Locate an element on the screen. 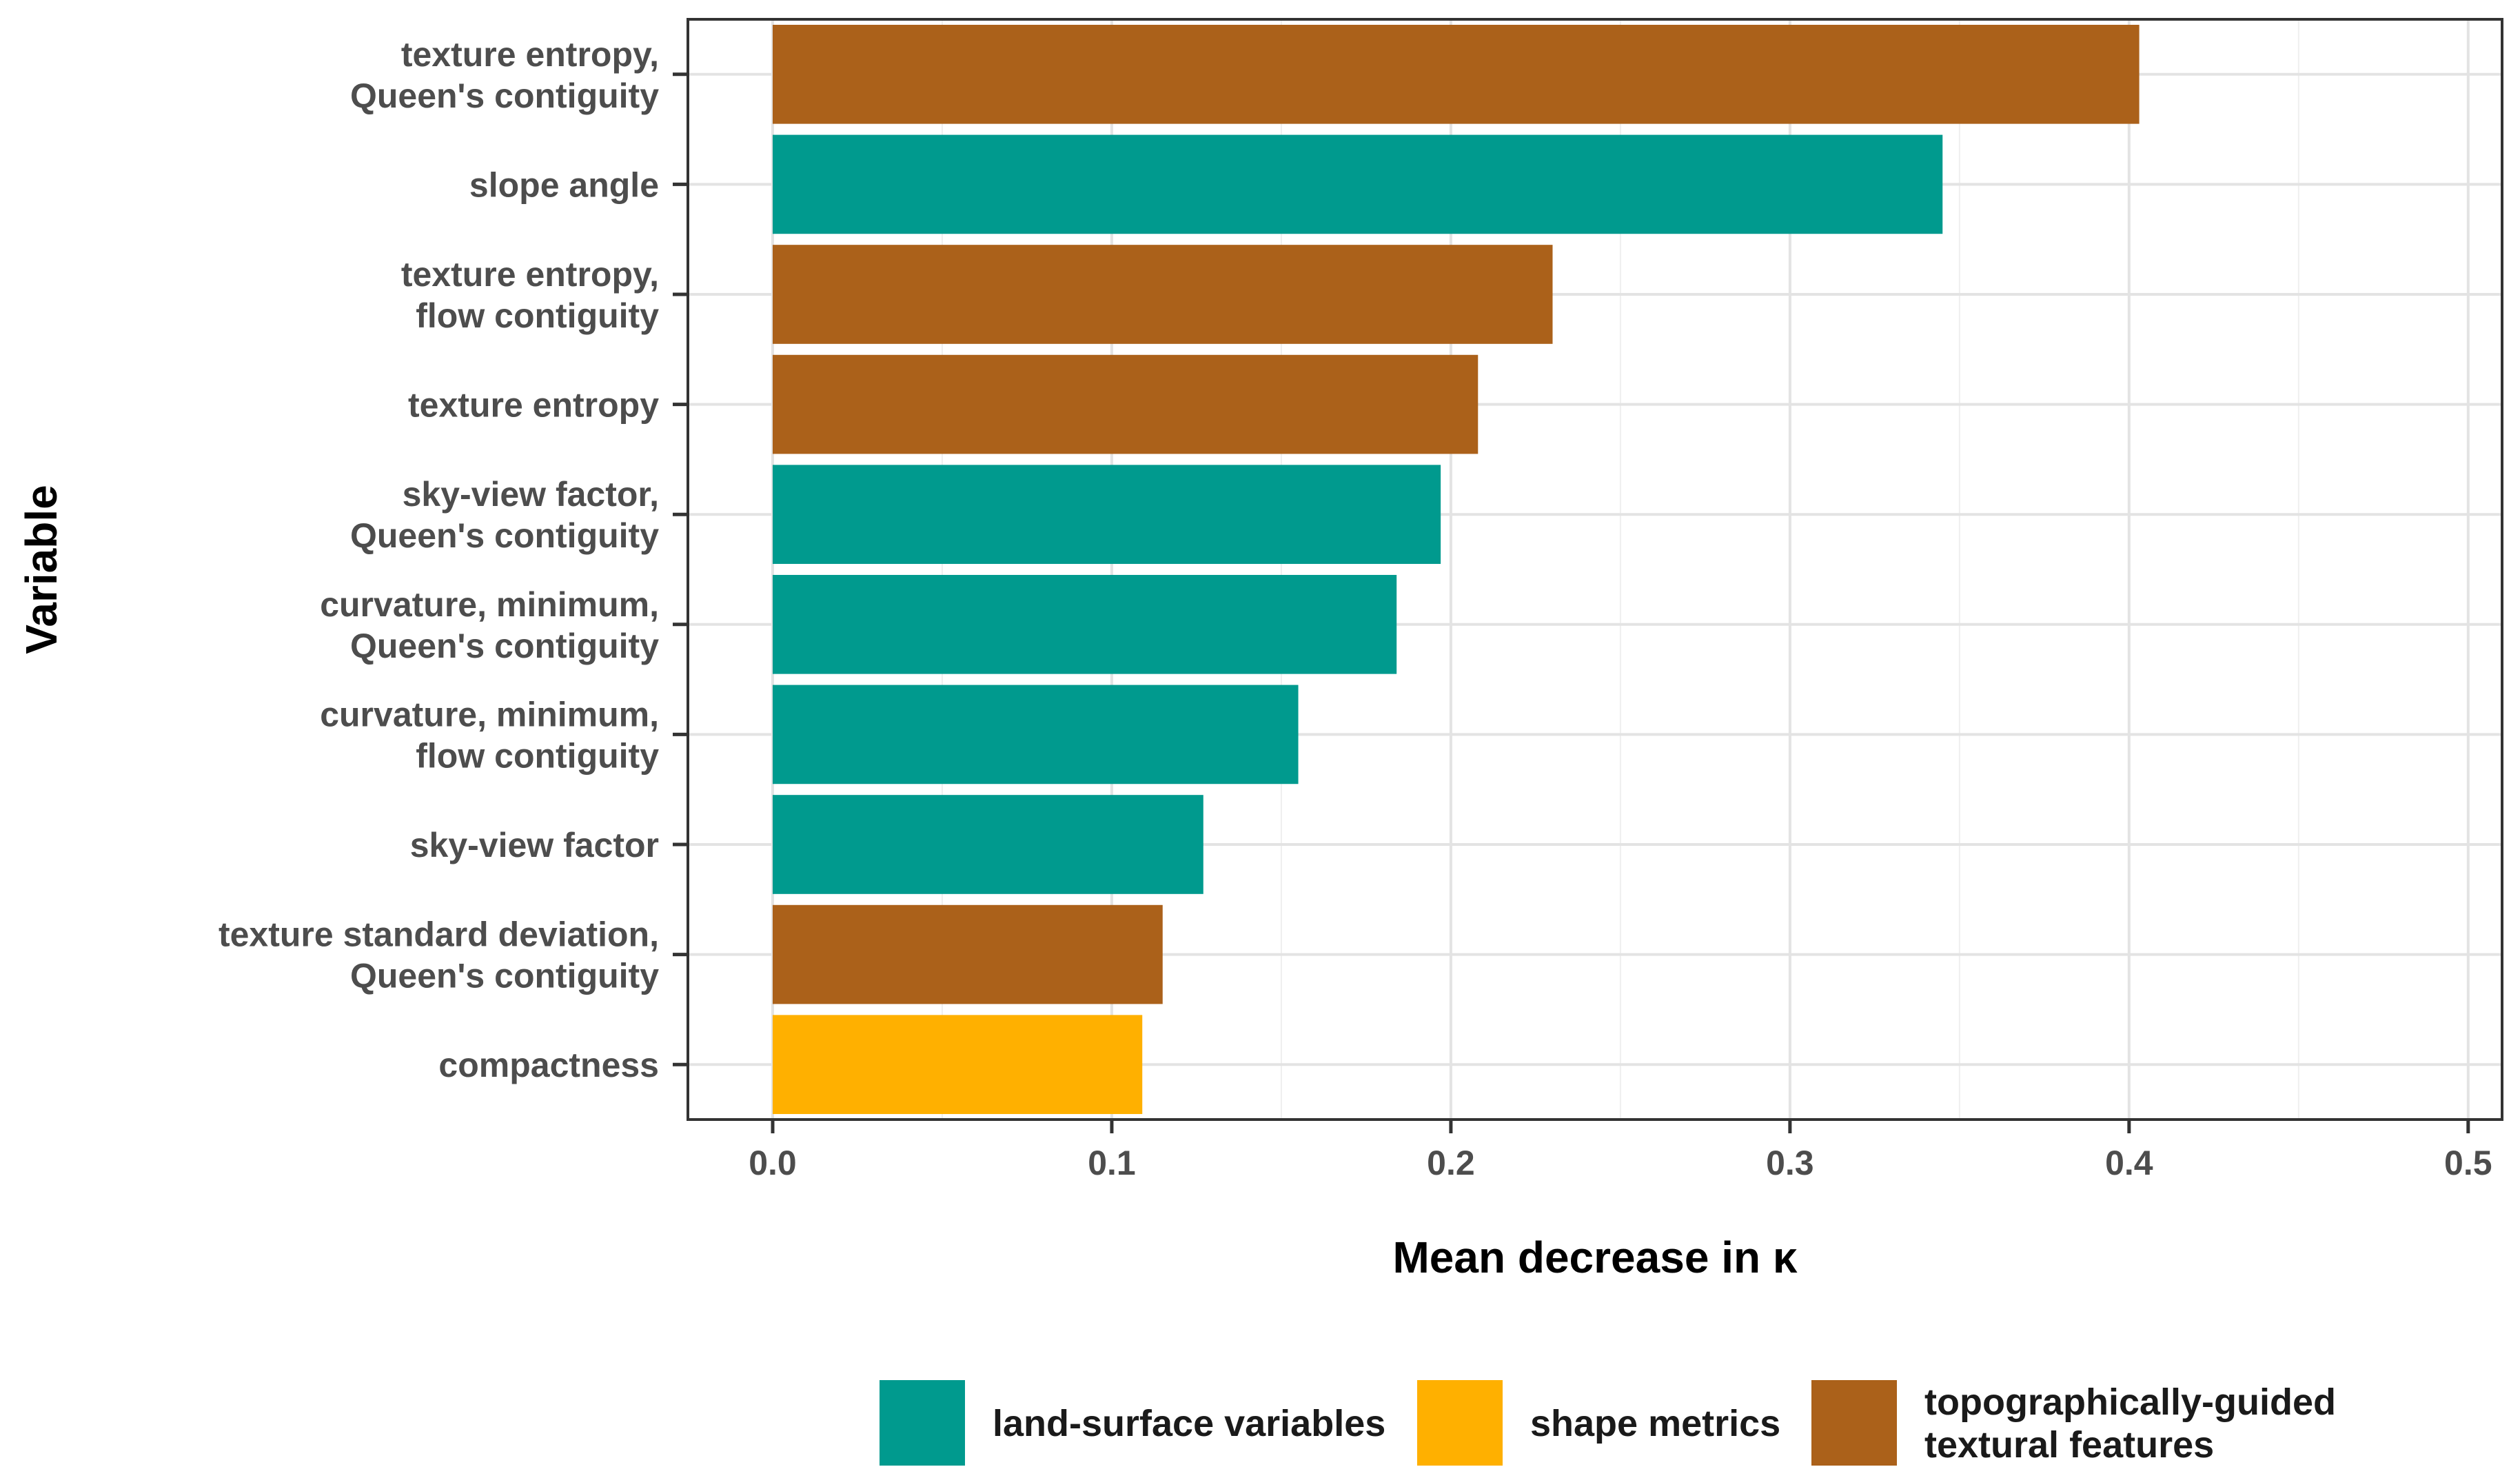 Image resolution: width=2520 pixels, height=1478 pixels. y-tick-label: sky-view factor, Queen's contiguity is located at coordinates (504, 515).